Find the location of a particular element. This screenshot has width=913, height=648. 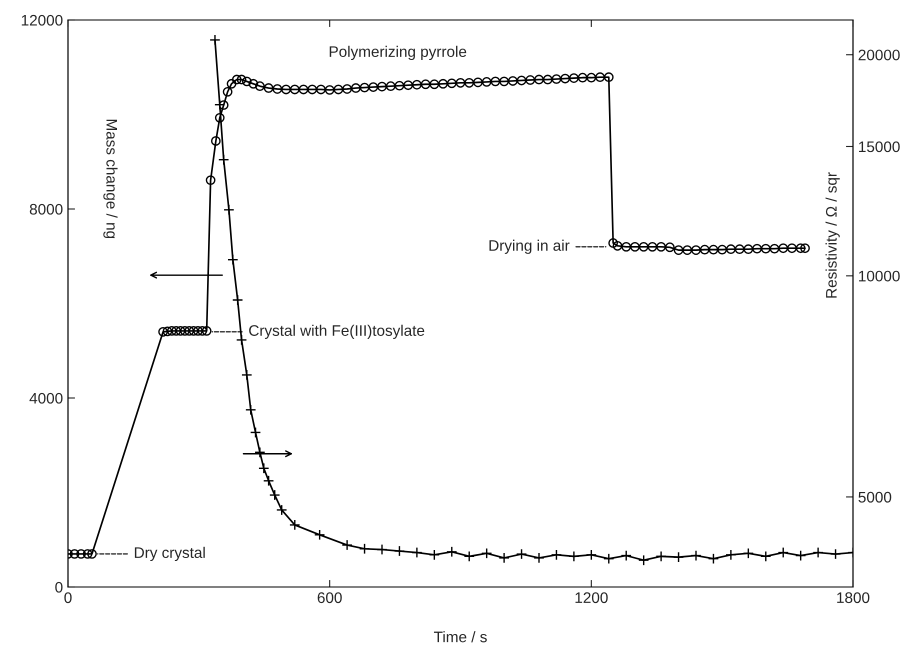

x-tick-label: 600 is located at coordinates (330, 598).